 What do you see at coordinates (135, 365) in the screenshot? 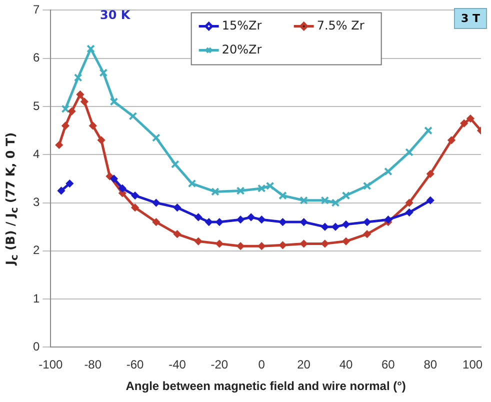
I see `x-tick-label: -60` at bounding box center [135, 365].